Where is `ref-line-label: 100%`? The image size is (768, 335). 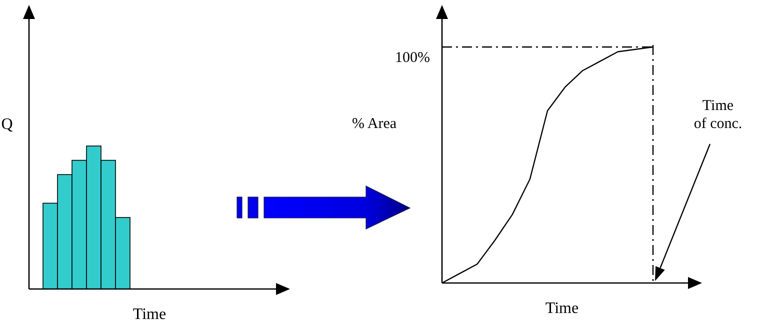 ref-line-label: 100% is located at coordinates (412, 58).